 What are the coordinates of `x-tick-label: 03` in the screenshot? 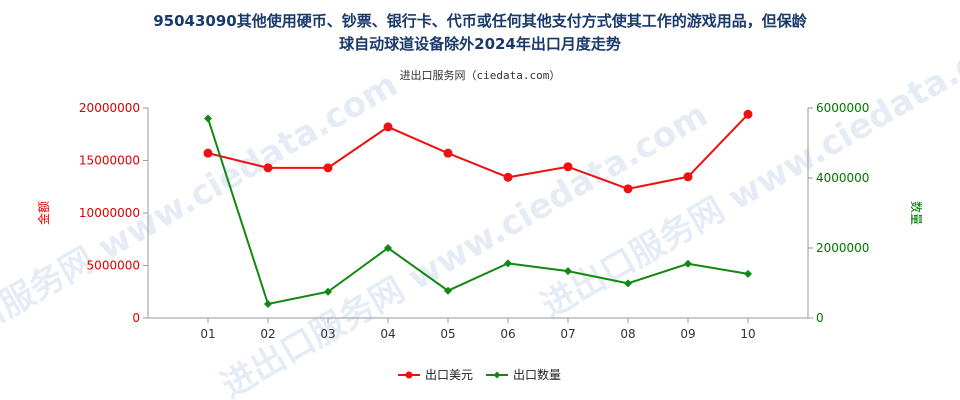 It's located at (327, 334).